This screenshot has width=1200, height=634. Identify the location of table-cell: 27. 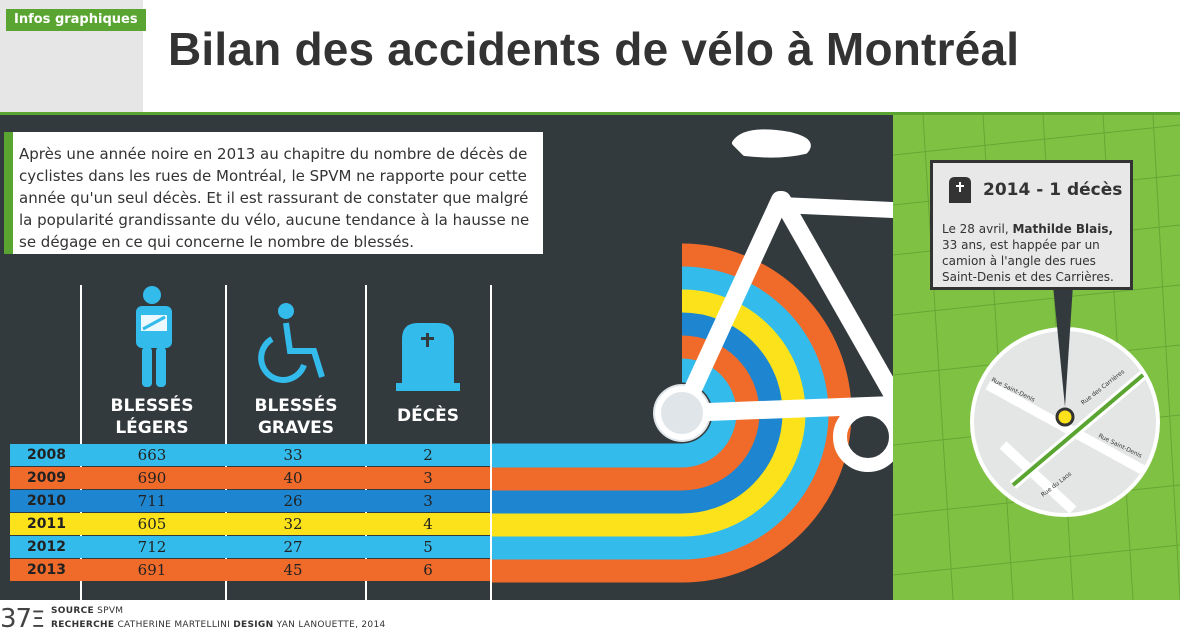
(293, 547).